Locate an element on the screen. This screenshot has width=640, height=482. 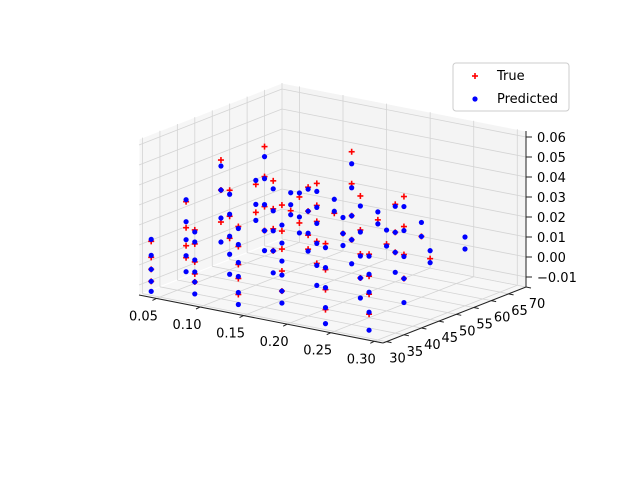
z-tick-label: 0.04 is located at coordinates (551, 178).